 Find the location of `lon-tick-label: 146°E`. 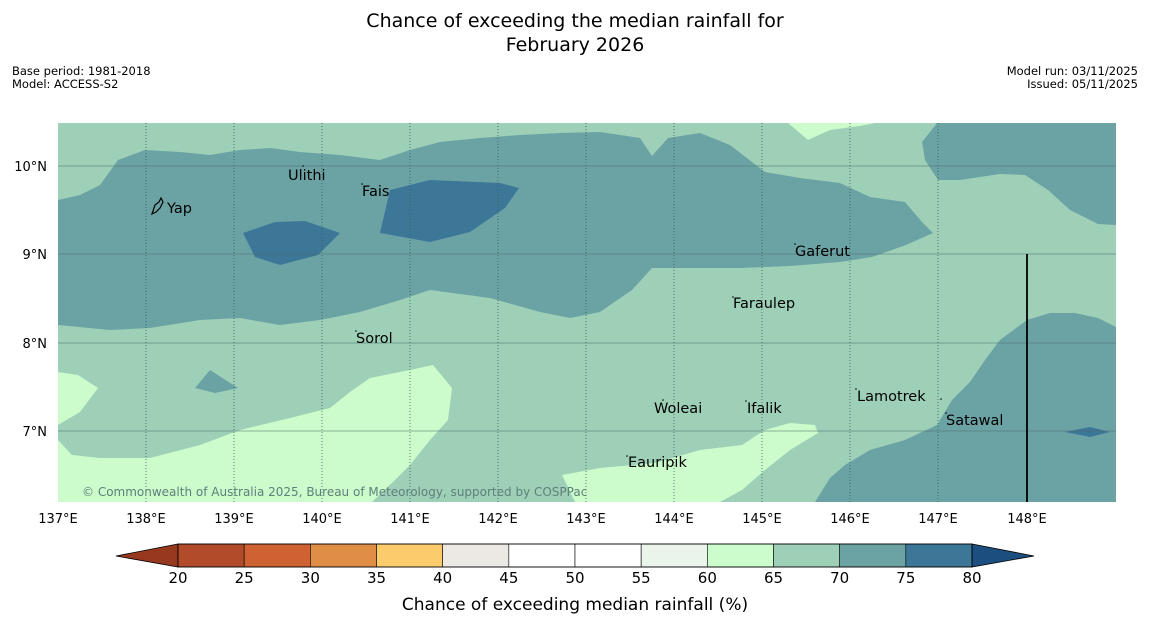

lon-tick-label: 146°E is located at coordinates (850, 519).